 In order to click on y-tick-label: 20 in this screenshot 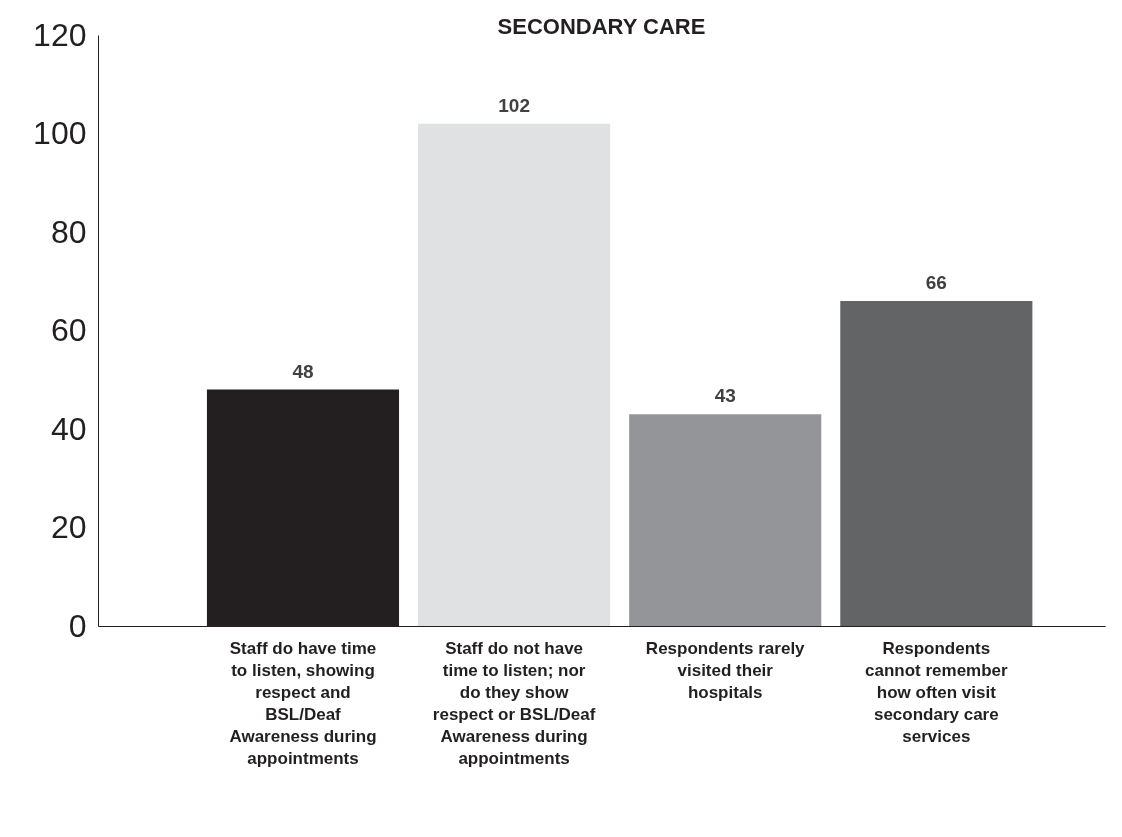, I will do `click(68, 527)`.